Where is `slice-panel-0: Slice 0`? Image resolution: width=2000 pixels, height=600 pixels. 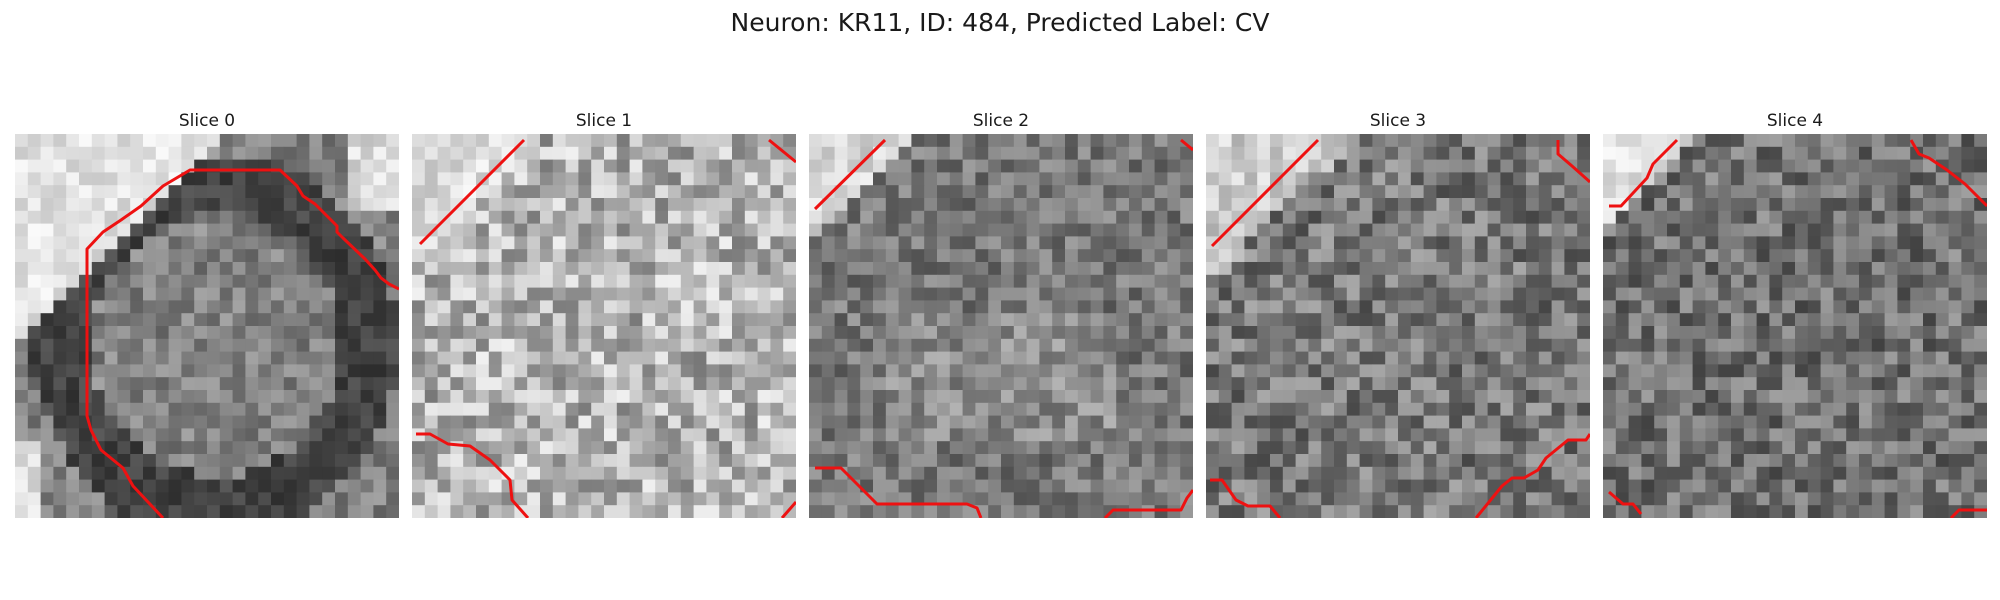 slice-panel-0: Slice 0 is located at coordinates (207, 313).